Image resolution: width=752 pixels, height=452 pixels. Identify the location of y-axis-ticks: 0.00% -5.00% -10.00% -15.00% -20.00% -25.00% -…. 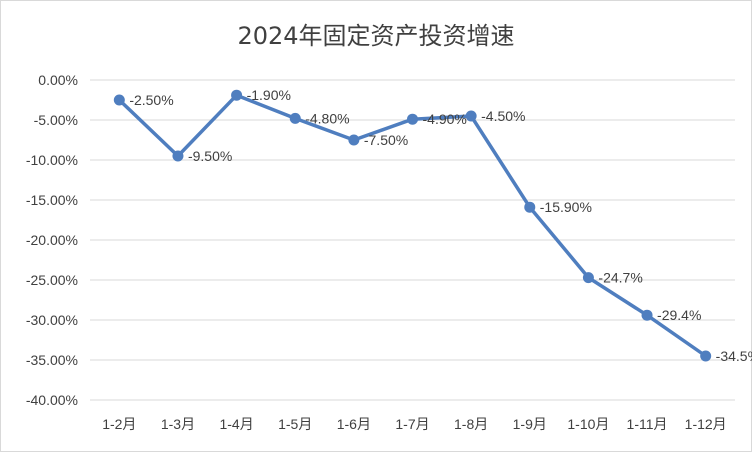
(52, 240).